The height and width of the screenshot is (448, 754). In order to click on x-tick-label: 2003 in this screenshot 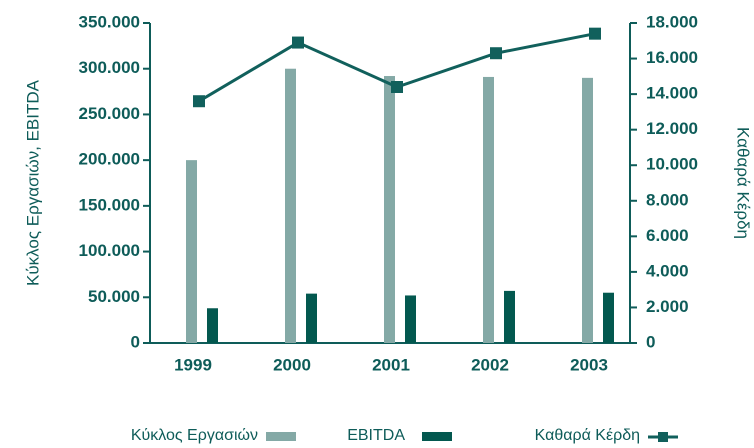, I will do `click(589, 364)`.